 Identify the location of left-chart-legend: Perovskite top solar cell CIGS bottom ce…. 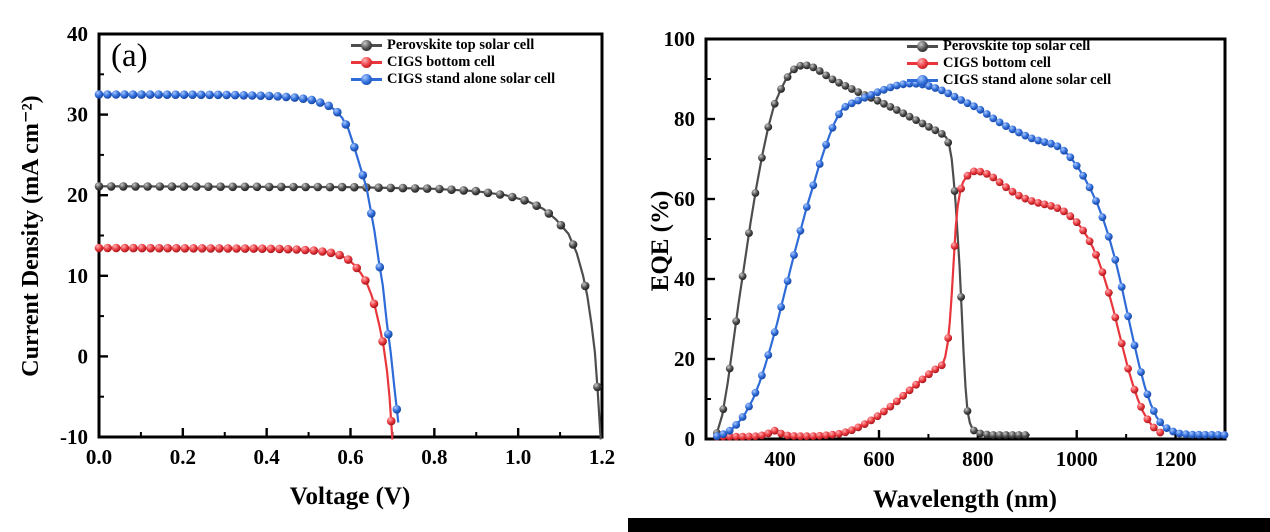
(453, 62).